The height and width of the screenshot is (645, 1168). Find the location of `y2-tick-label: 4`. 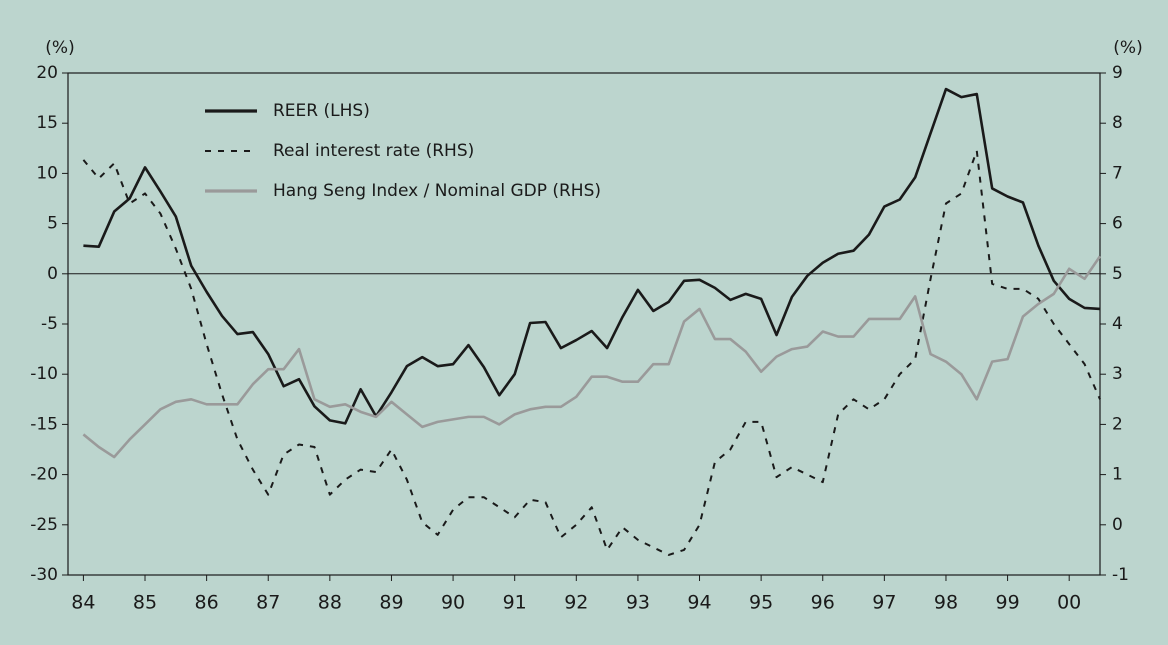

y2-tick-label: 4 is located at coordinates (1117, 324).